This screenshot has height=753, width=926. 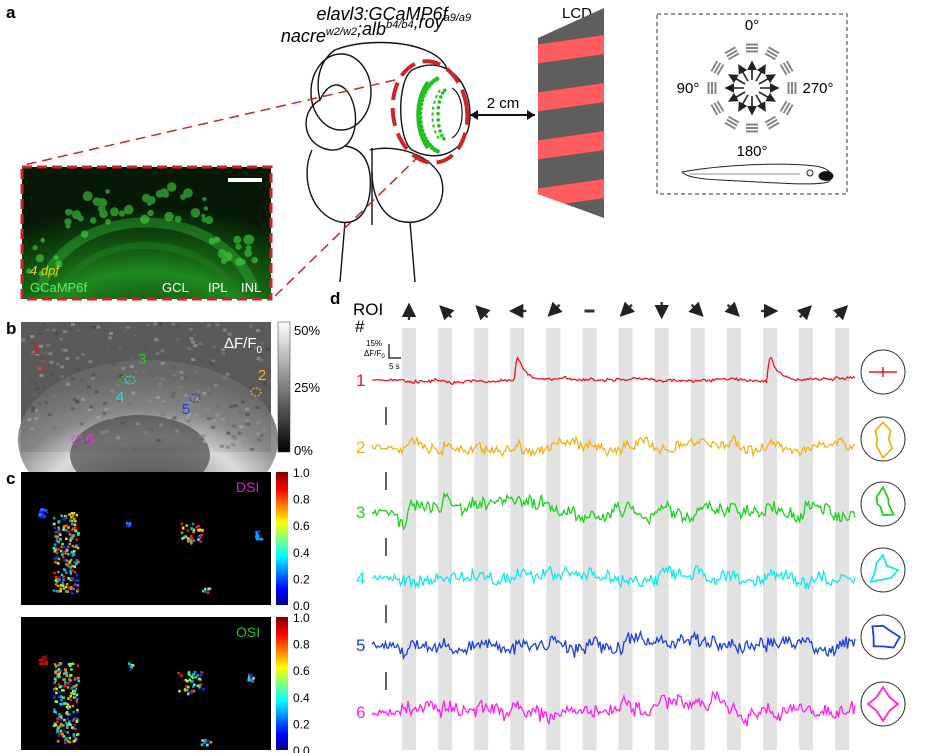 I want to click on genotype-line-2: nacrew2/w2;albb4/b4;roya9/a9, so click(x=376, y=29).